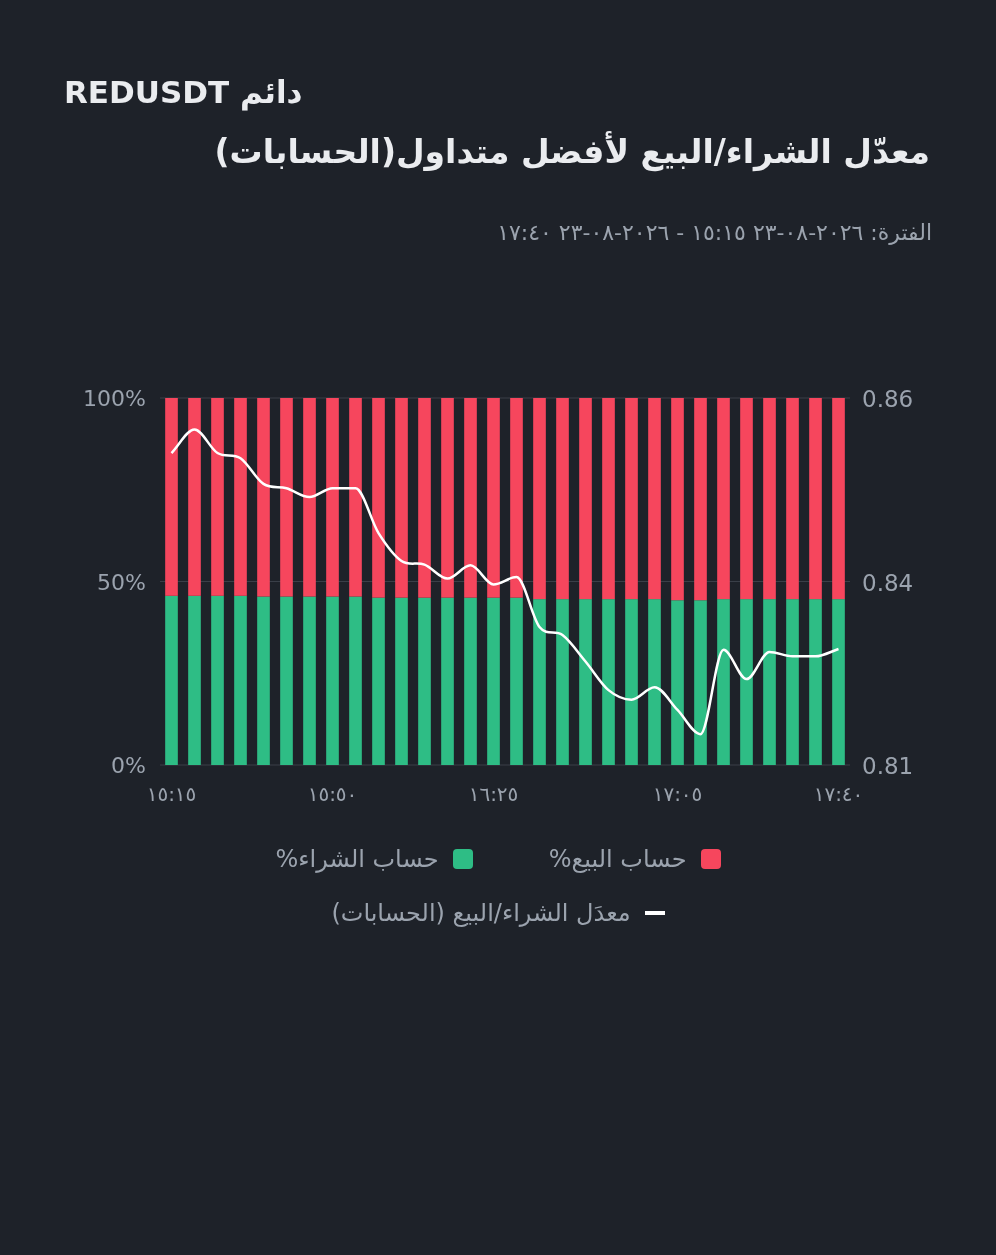 The image size is (996, 1255). I want to click on y2-tick-label: 0.86, so click(888, 399).